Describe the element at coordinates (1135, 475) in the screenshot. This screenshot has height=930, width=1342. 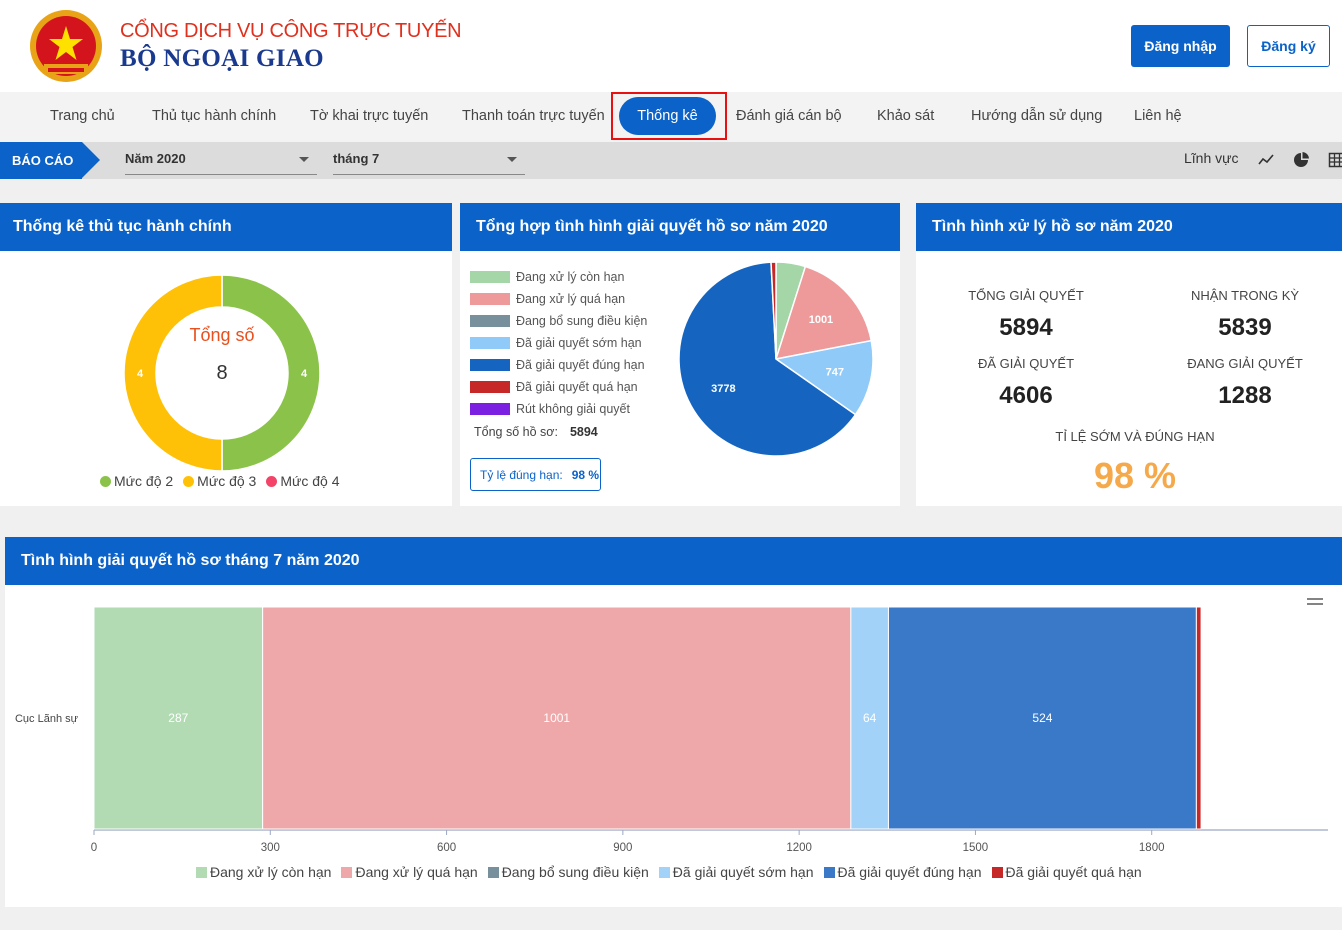
I see `early-ontime-rate-value: 98 %` at that location.